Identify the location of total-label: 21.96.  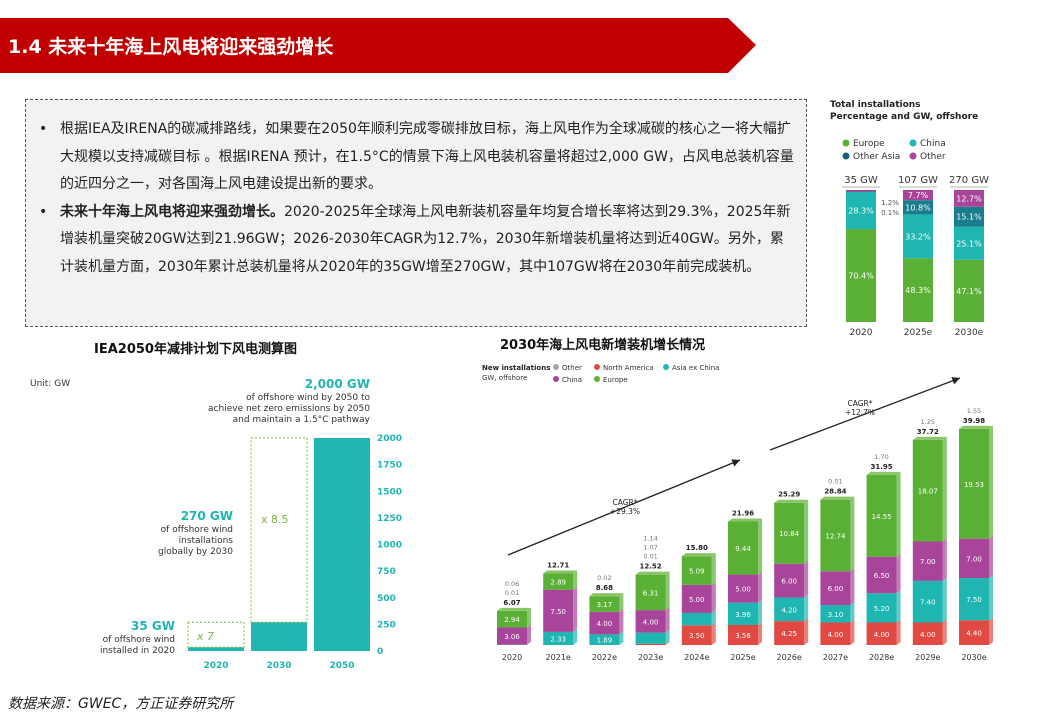
(743, 513).